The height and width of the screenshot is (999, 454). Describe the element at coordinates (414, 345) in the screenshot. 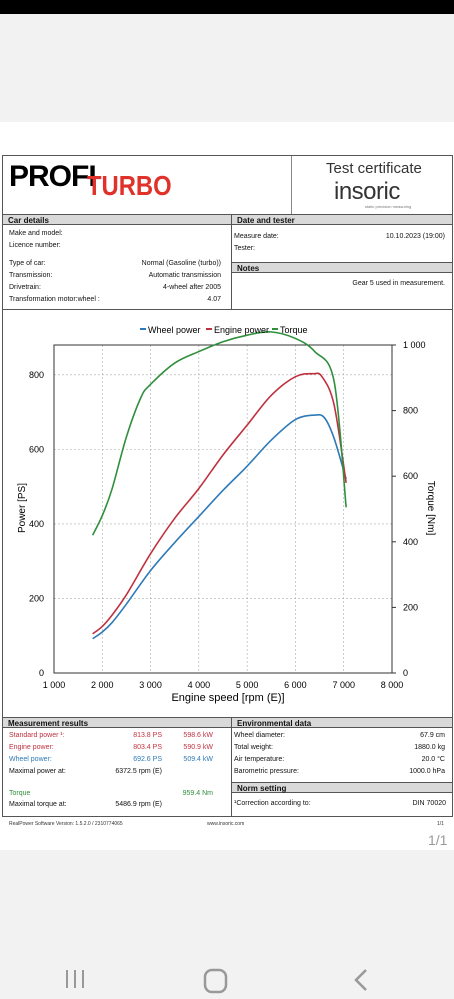

I see `y2-tick-label: 1 000` at that location.